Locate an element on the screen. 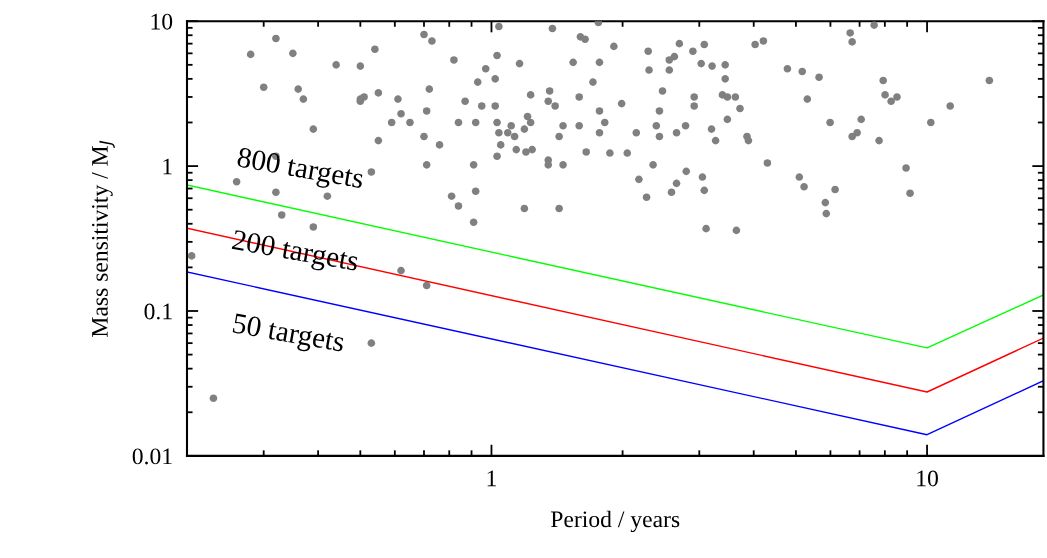 The height and width of the screenshot is (558, 1047). y-tick-label: 0.01 is located at coordinates (152, 456).